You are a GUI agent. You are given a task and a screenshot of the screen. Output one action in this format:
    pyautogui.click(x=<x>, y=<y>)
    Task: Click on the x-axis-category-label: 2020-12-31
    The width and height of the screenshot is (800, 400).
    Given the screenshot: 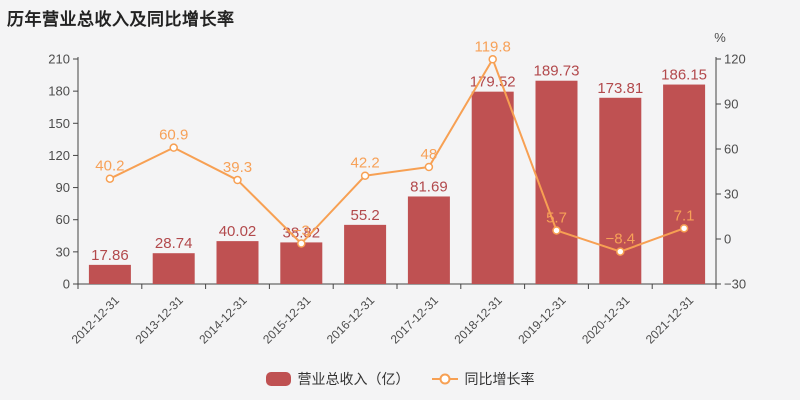 What is the action you would take?
    pyautogui.click(x=606, y=320)
    